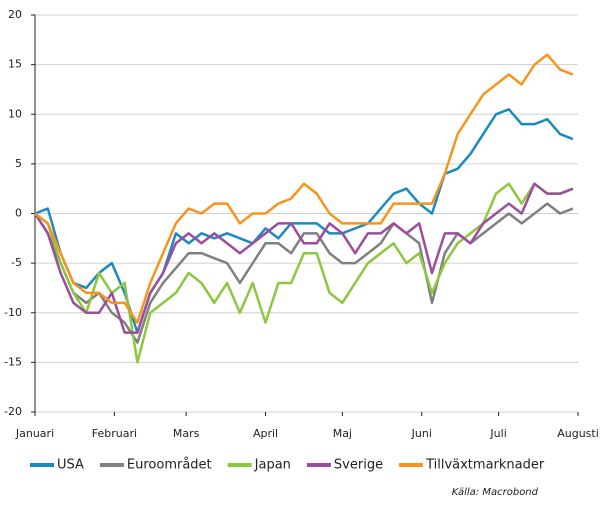  Describe the element at coordinates (70, 465) in the screenshot. I see `legend-label: USA` at that location.